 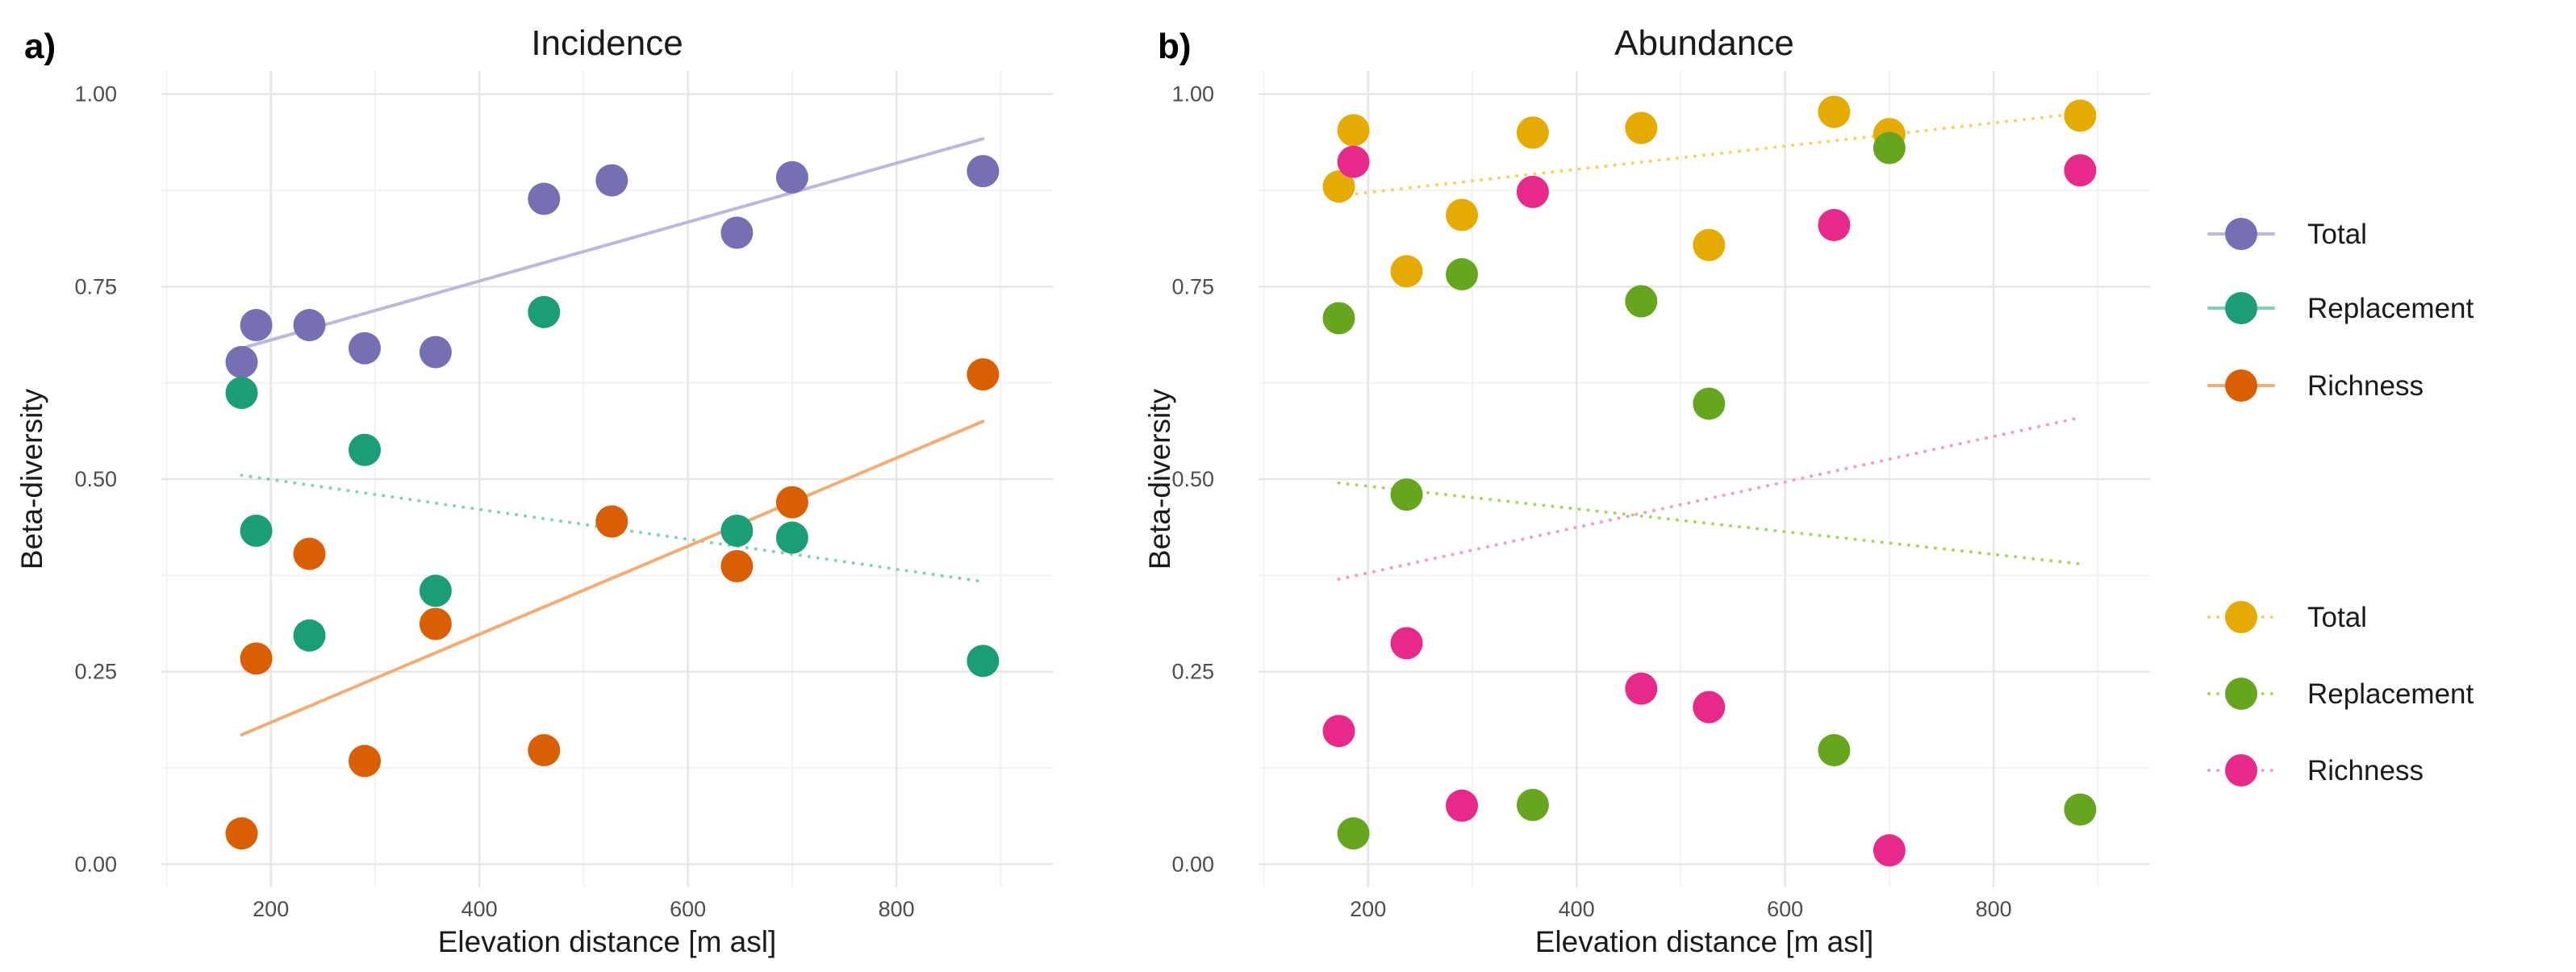 What do you see at coordinates (40, 47) in the screenshot?
I see `panel-label: a)` at bounding box center [40, 47].